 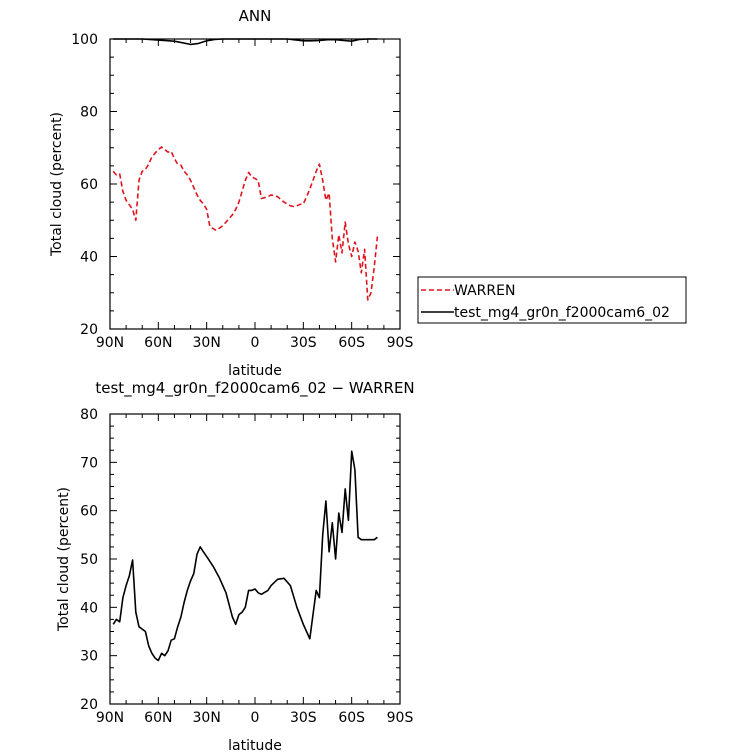 What do you see at coordinates (484, 291) in the screenshot?
I see `legend-label-warren: WARREN` at bounding box center [484, 291].